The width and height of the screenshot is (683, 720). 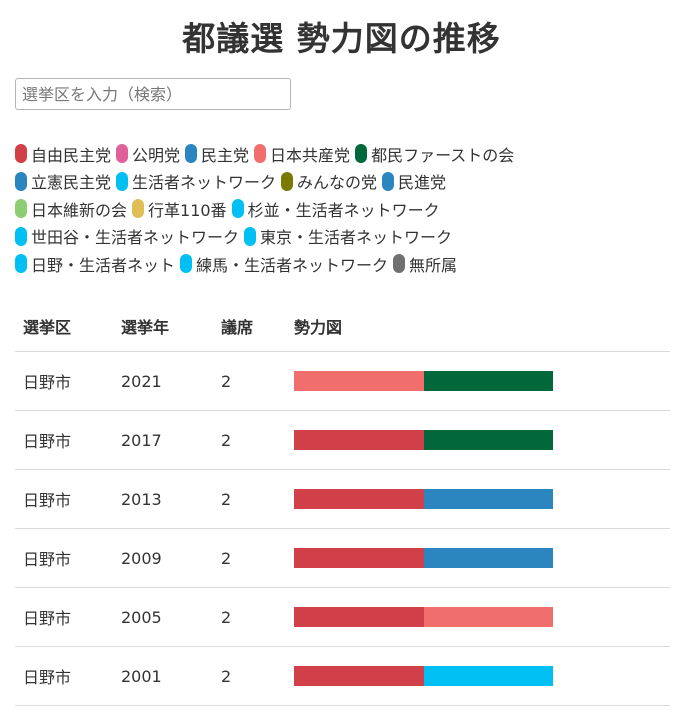 What do you see at coordinates (237, 327) in the screenshot?
I see `header-seats: 議席` at bounding box center [237, 327].